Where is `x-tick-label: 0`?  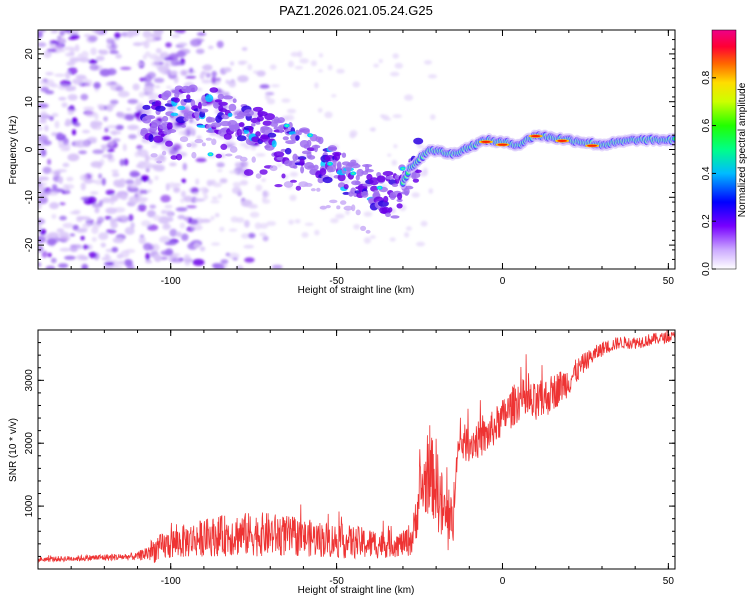 x-tick-label: 0 is located at coordinates (503, 581).